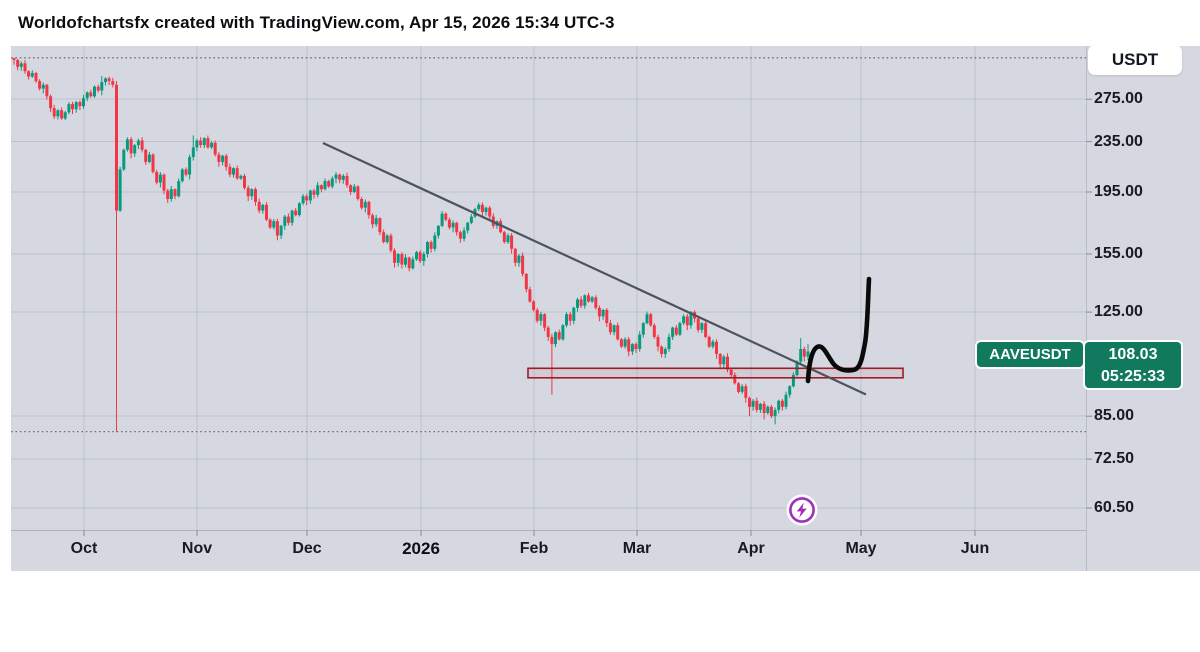 The width and height of the screenshot is (1200, 652). I want to click on lightning-icon, so click(802, 510).